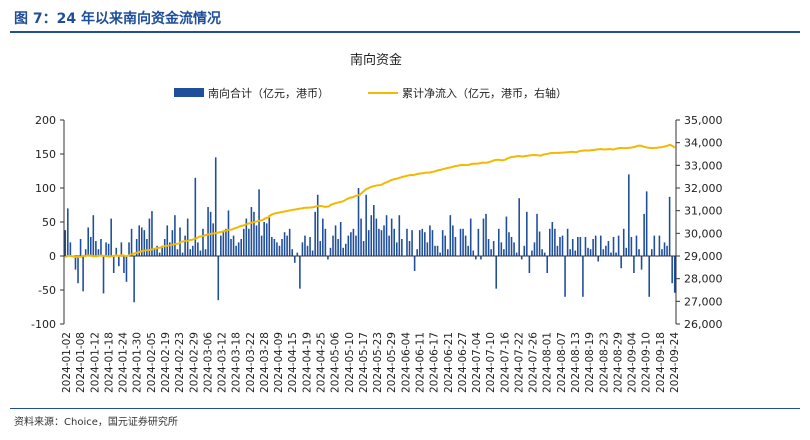 The image size is (810, 440). Describe the element at coordinates (633, 362) in the screenshot. I see `x-tick-label: 2024-09-04` at that location.